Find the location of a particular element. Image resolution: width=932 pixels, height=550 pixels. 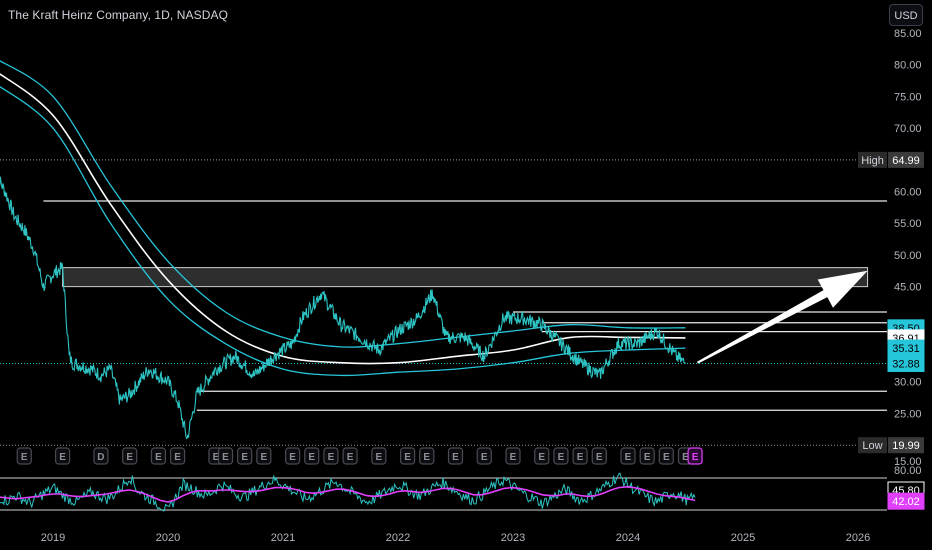

high-tag: High 64.99 is located at coordinates (891, 159).